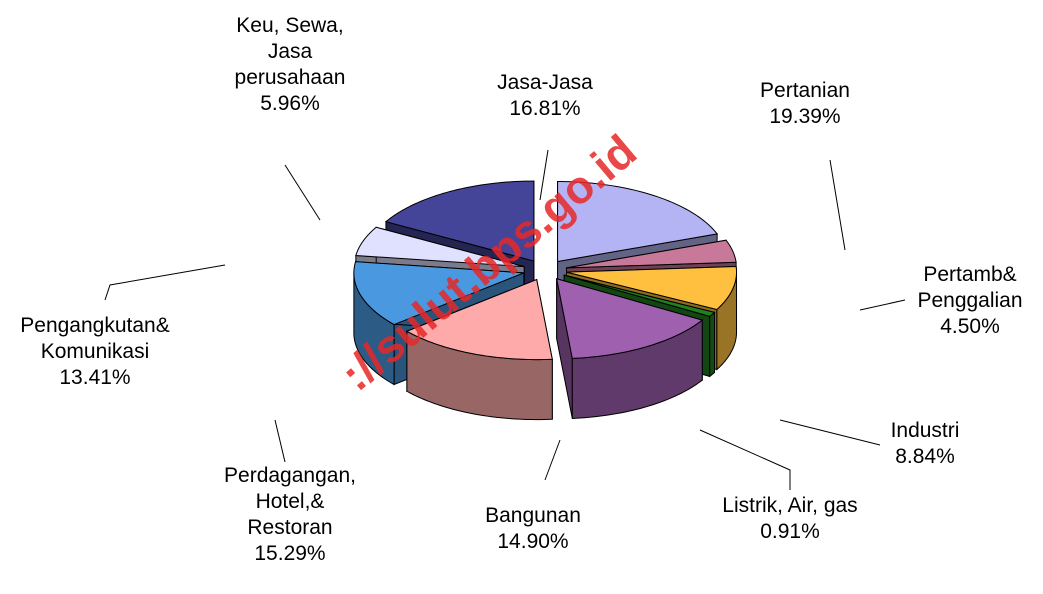  Describe the element at coordinates (790, 519) in the screenshot. I see `slice-label: Listrik, Air, gas 0.91%` at that location.